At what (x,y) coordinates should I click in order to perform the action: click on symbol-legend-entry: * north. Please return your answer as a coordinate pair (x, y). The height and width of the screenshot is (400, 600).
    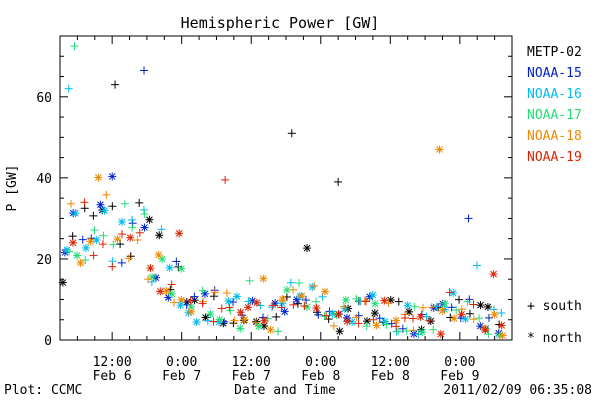
    Looking at the image, I should click on (554, 338).